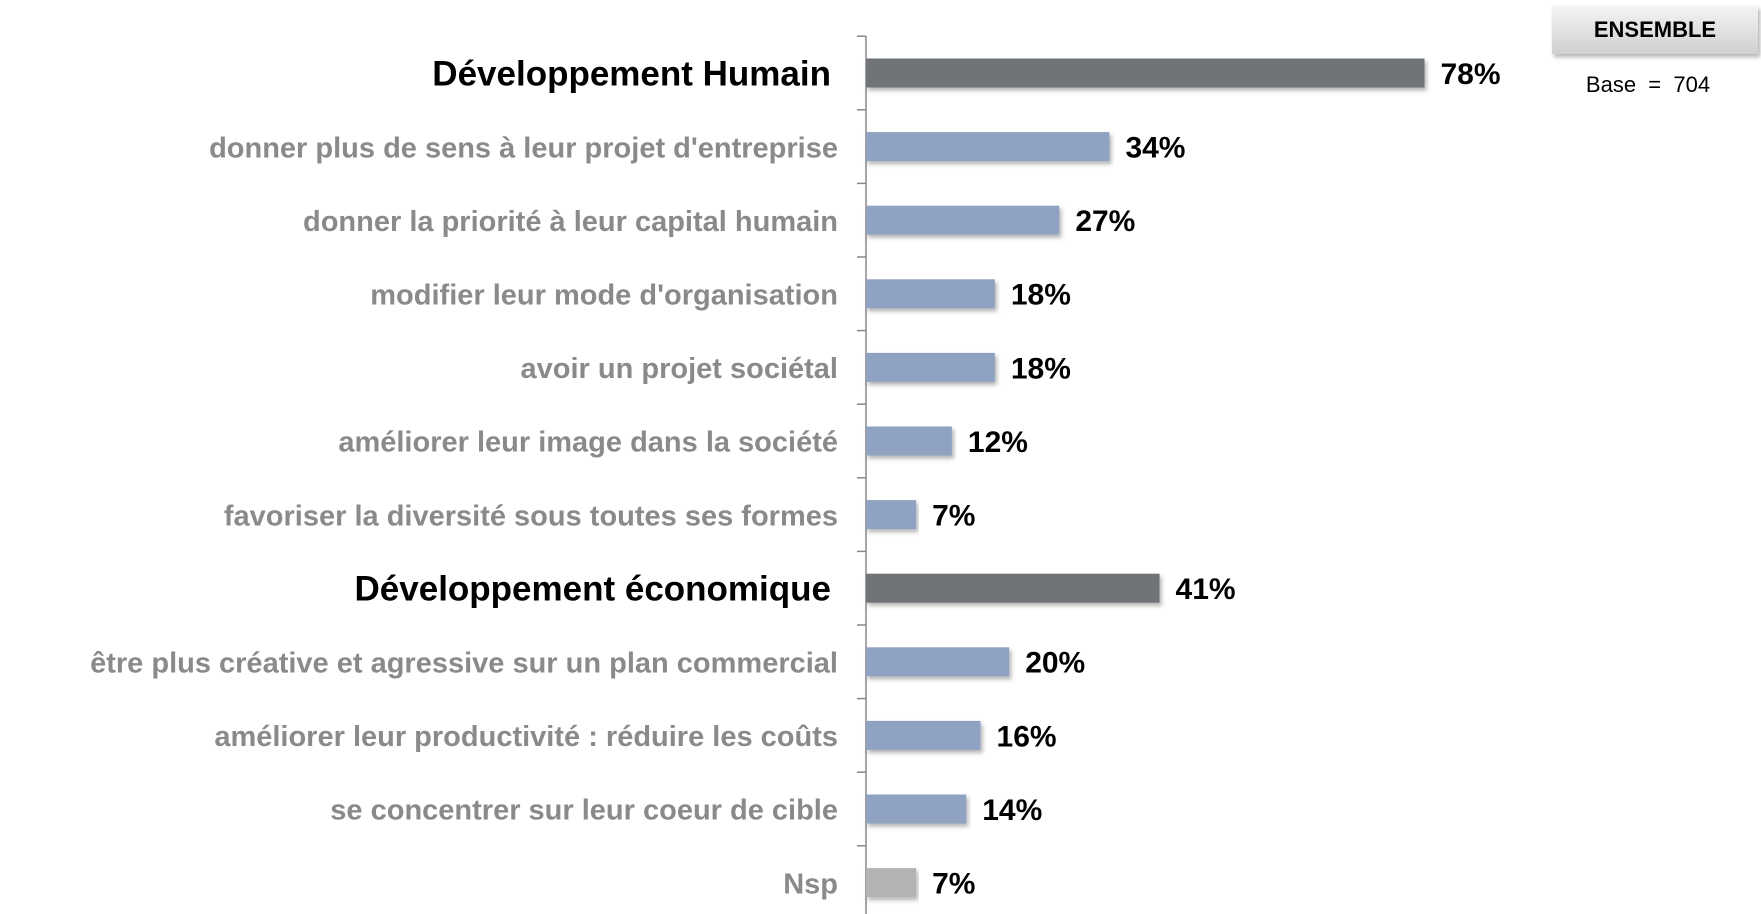 Image resolution: width=1761 pixels, height=914 pixels. What do you see at coordinates (1155, 148) in the screenshot?
I see `value-label: 34%` at bounding box center [1155, 148].